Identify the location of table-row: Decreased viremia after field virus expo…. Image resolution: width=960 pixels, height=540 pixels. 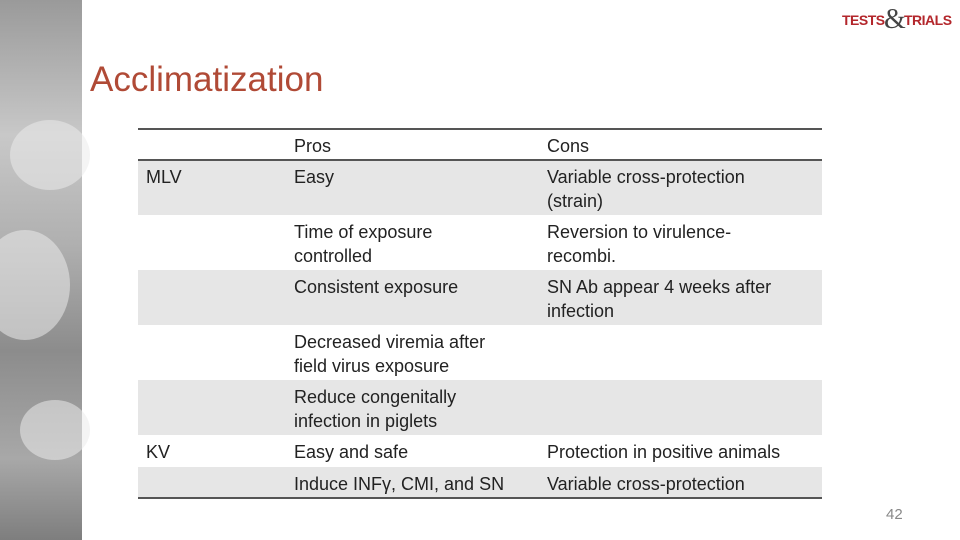
(480, 352).